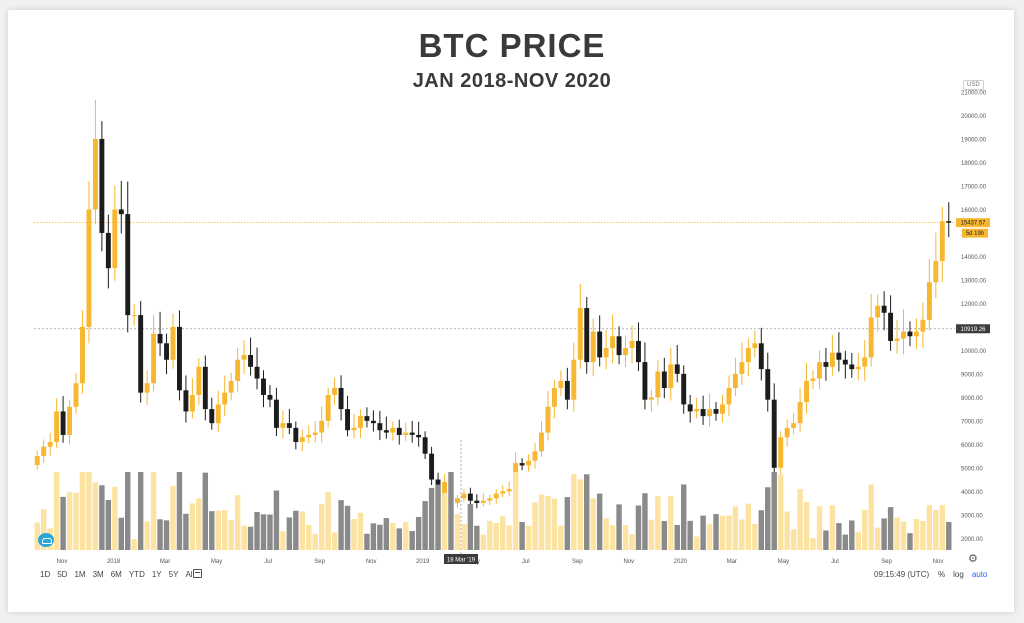  Describe the element at coordinates (190, 574) in the screenshot. I see `range-all-button: All` at that location.